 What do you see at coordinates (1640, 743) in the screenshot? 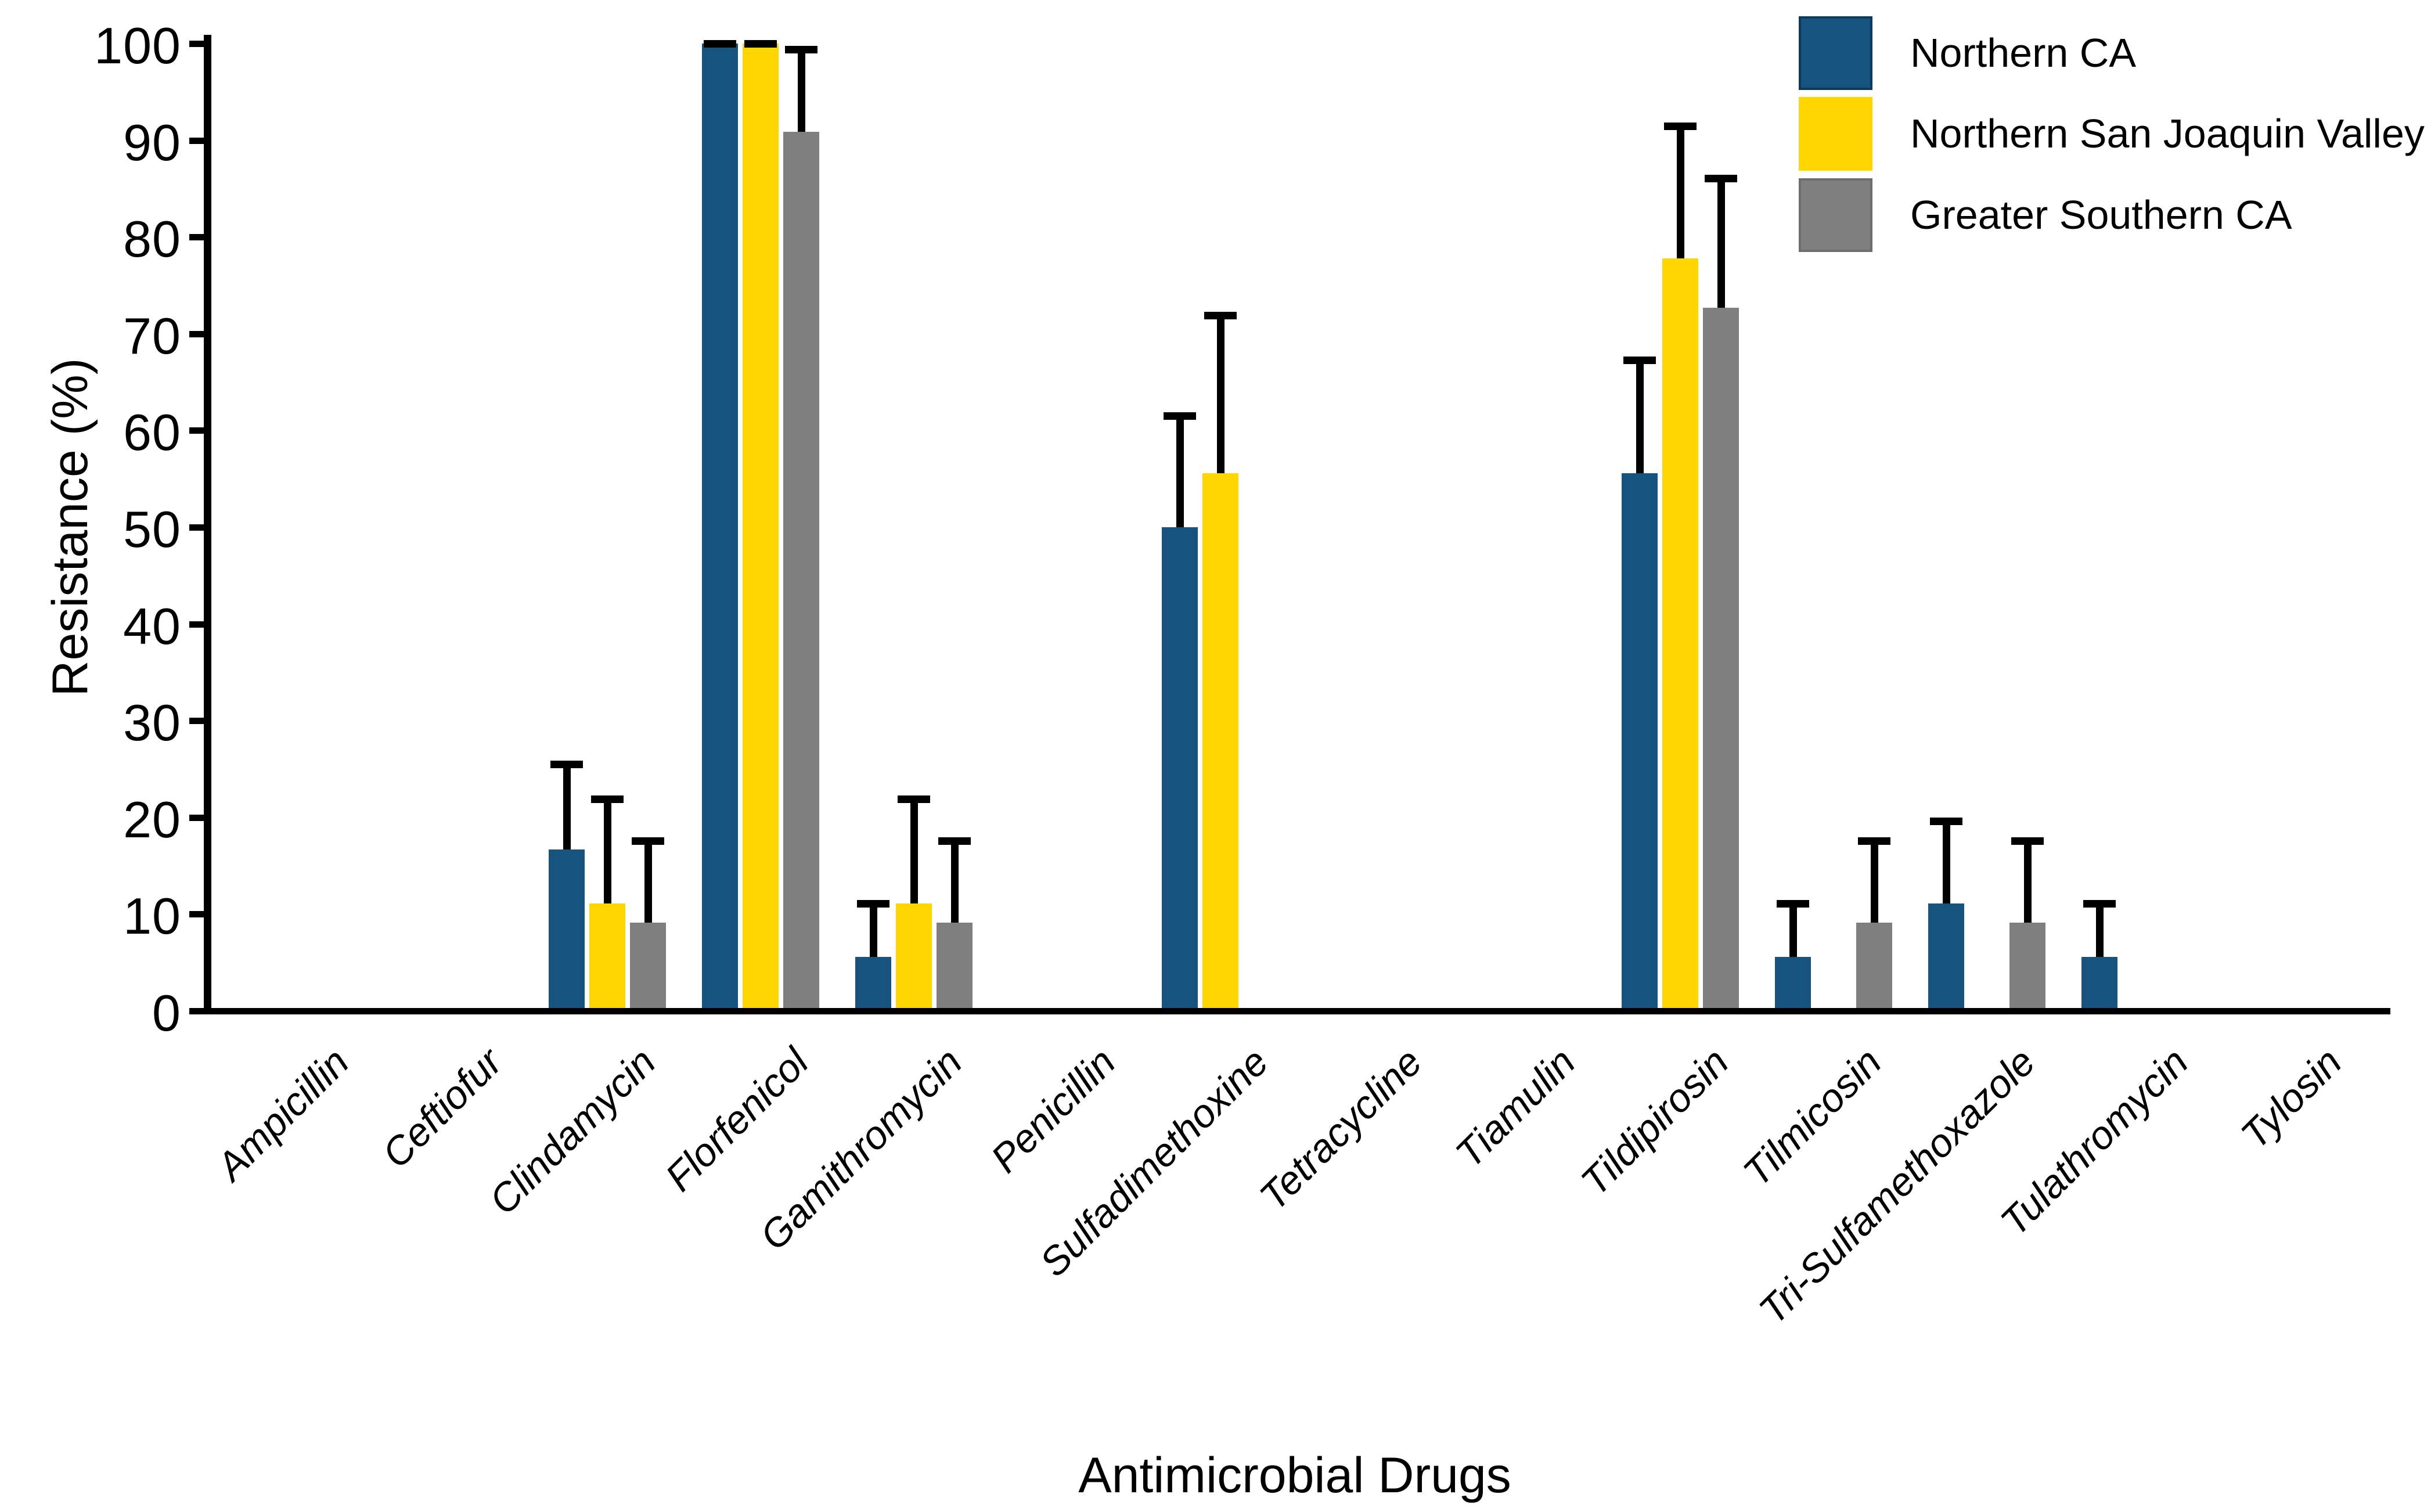
I see `bar-tildipirosin-s0` at bounding box center [1640, 743].